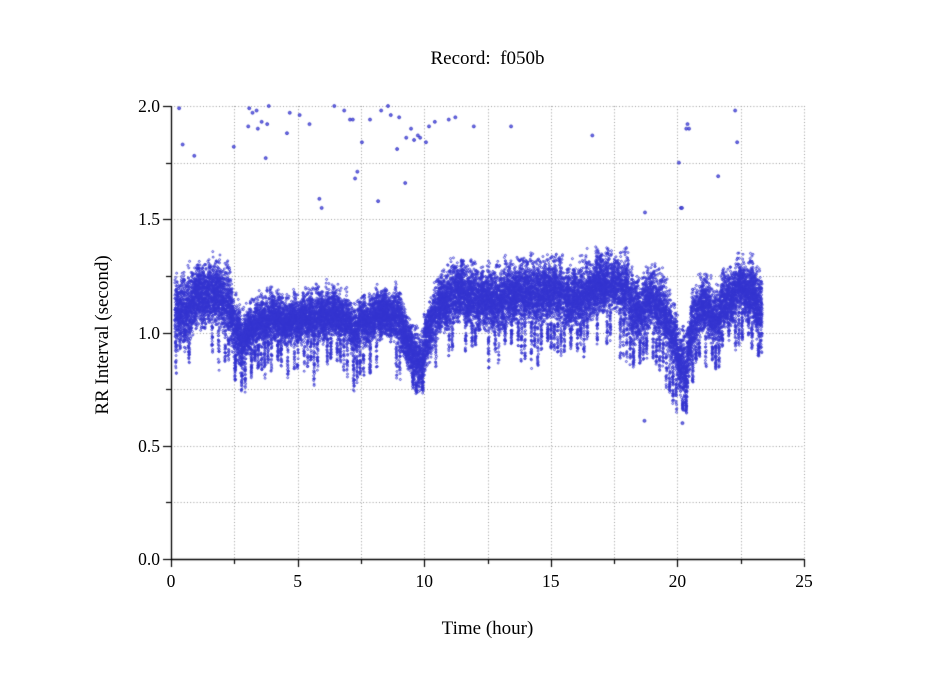 The image size is (949, 697). Describe the element at coordinates (804, 581) in the screenshot. I see `x-tick-label-25: 25` at that location.